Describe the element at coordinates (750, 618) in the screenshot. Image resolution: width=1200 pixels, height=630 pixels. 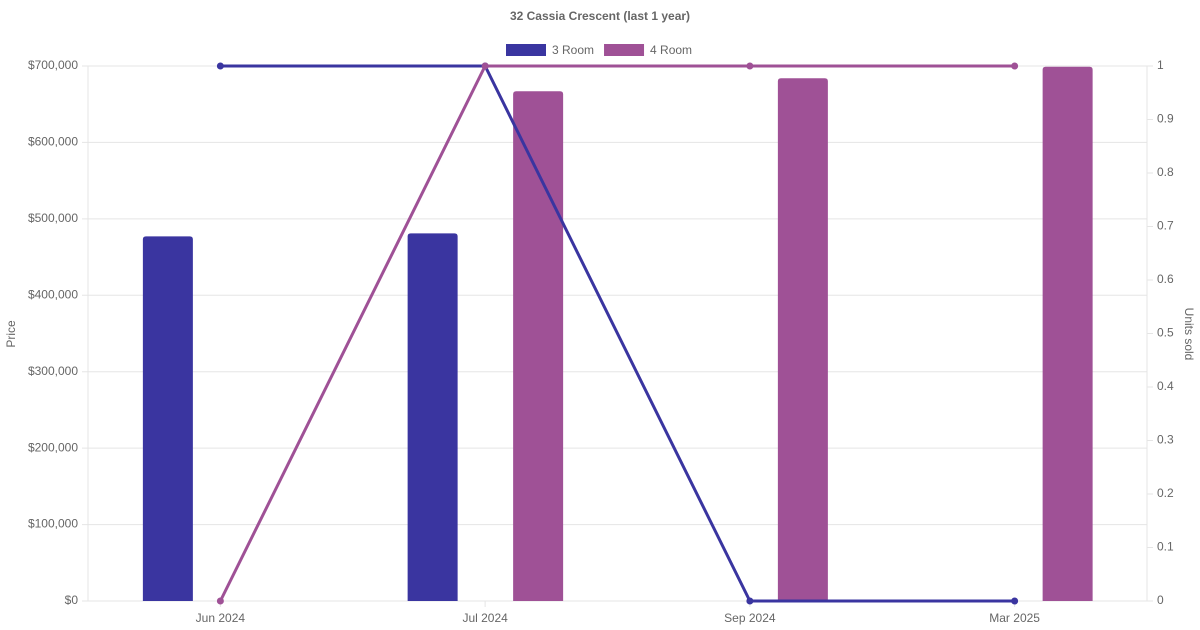
I see `x-tick-label: Sep 2024` at that location.